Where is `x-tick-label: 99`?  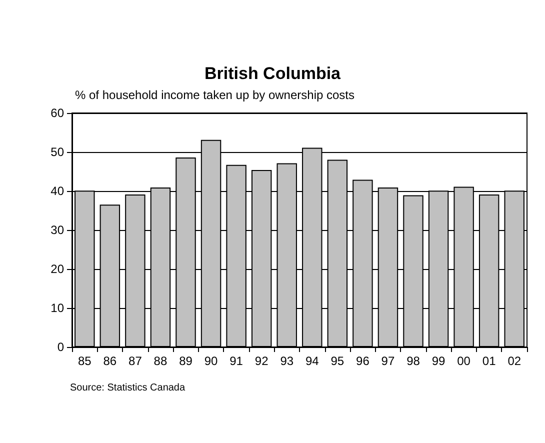 x-tick-label: 99 is located at coordinates (439, 361).